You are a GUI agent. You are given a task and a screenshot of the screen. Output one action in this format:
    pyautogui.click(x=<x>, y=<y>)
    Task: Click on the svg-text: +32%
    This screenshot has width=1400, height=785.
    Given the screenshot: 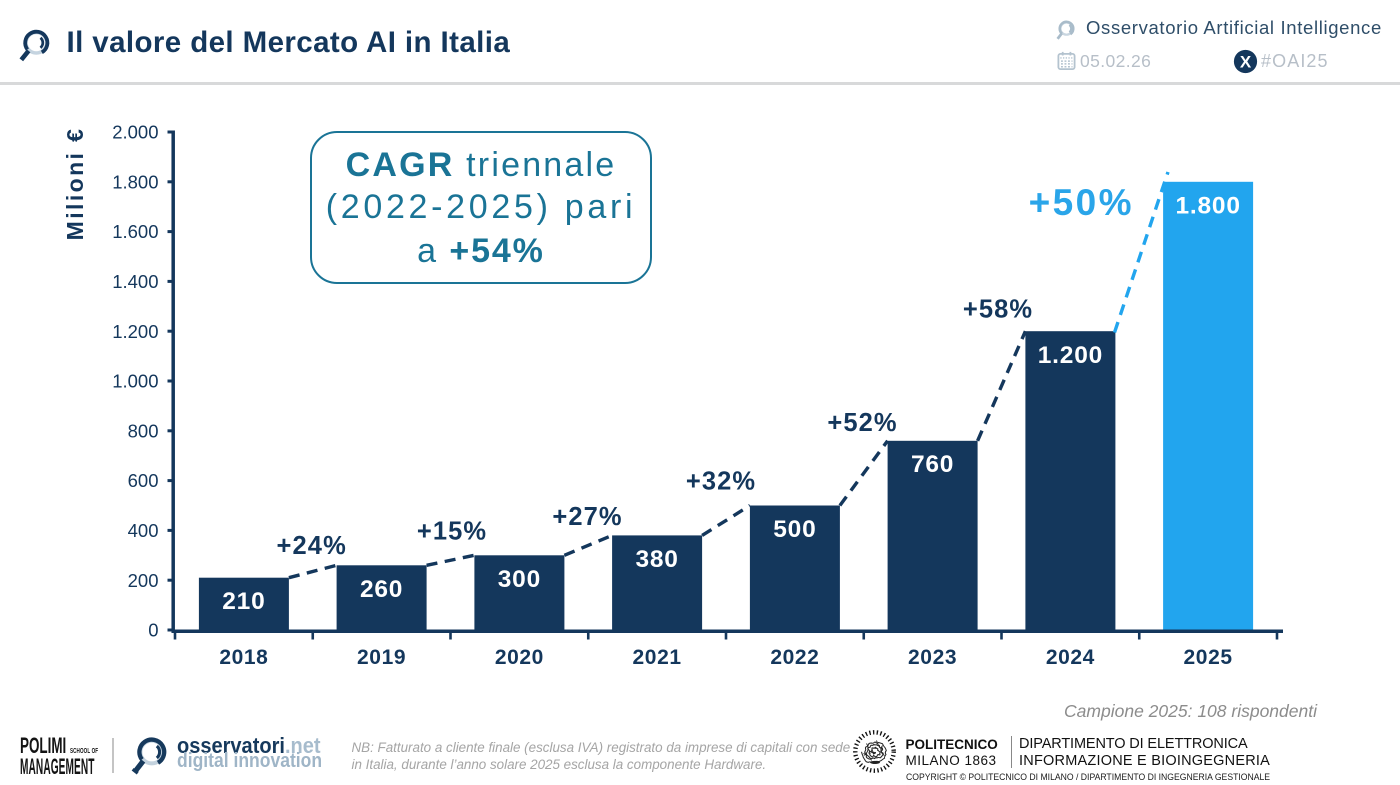 What is the action you would take?
    pyautogui.click(x=721, y=482)
    